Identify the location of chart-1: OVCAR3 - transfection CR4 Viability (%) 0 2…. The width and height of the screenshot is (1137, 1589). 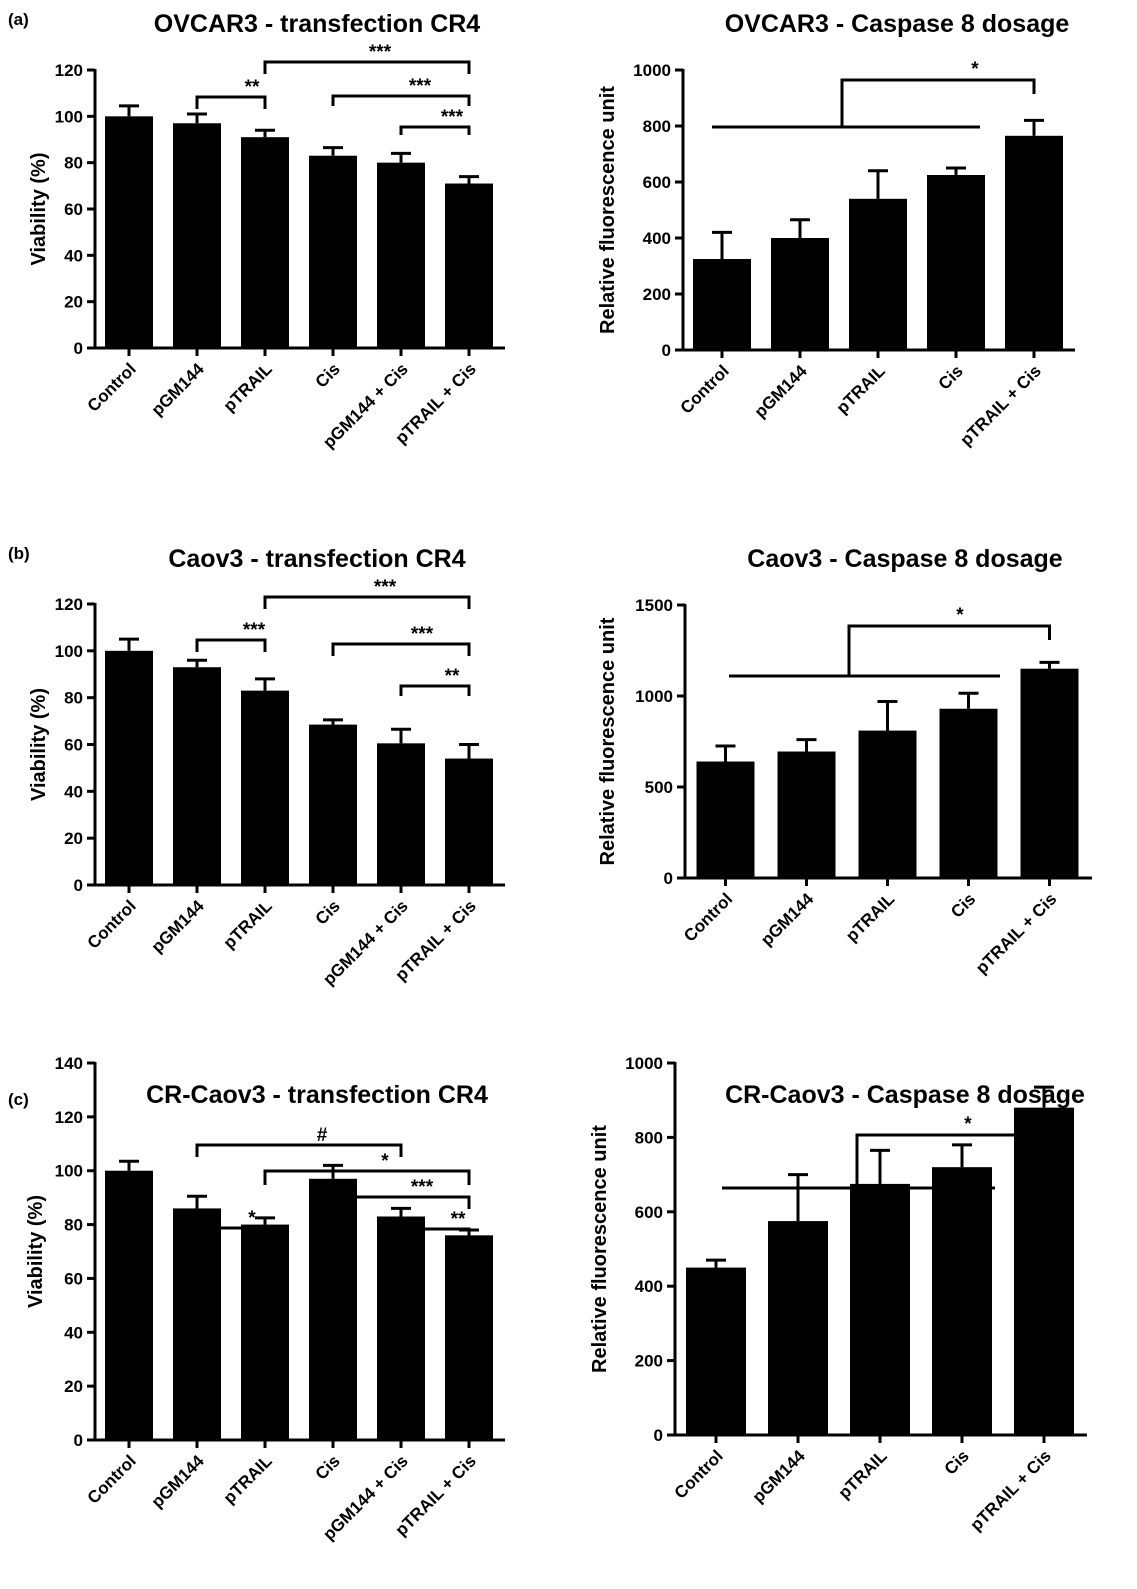
(266, 231).